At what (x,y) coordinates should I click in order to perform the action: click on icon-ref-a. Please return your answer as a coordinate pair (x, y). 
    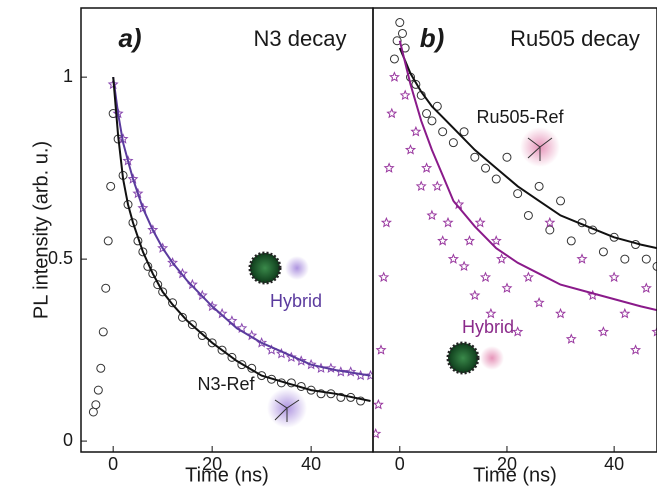
    Looking at the image, I should click on (287, 408).